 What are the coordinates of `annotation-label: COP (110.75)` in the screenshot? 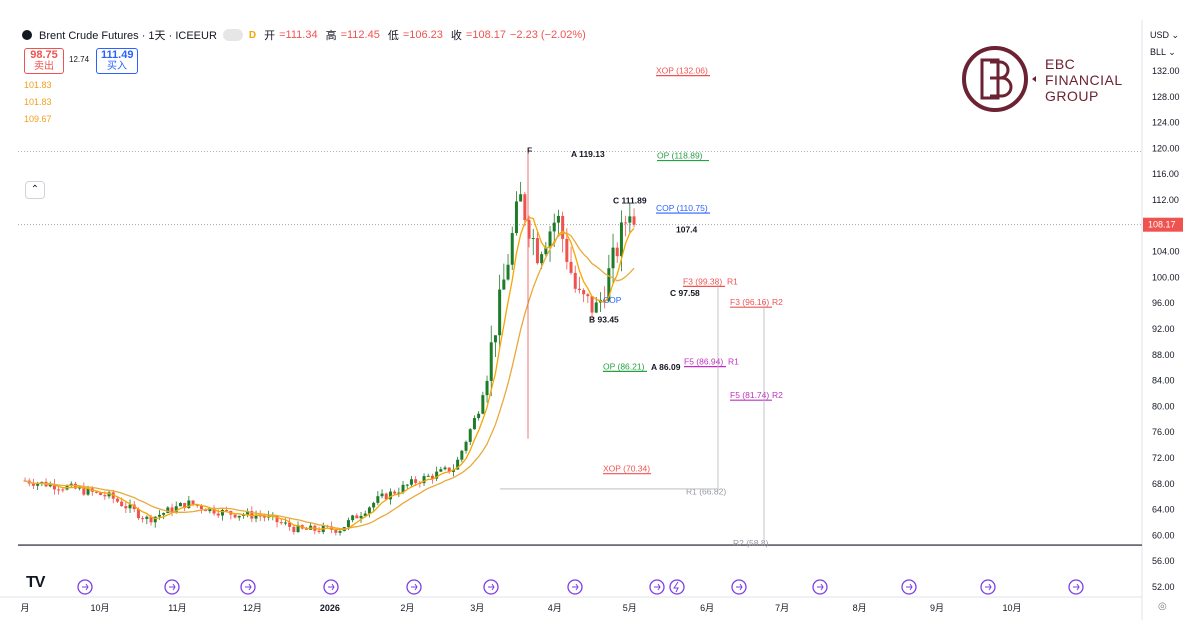 It's located at (682, 208).